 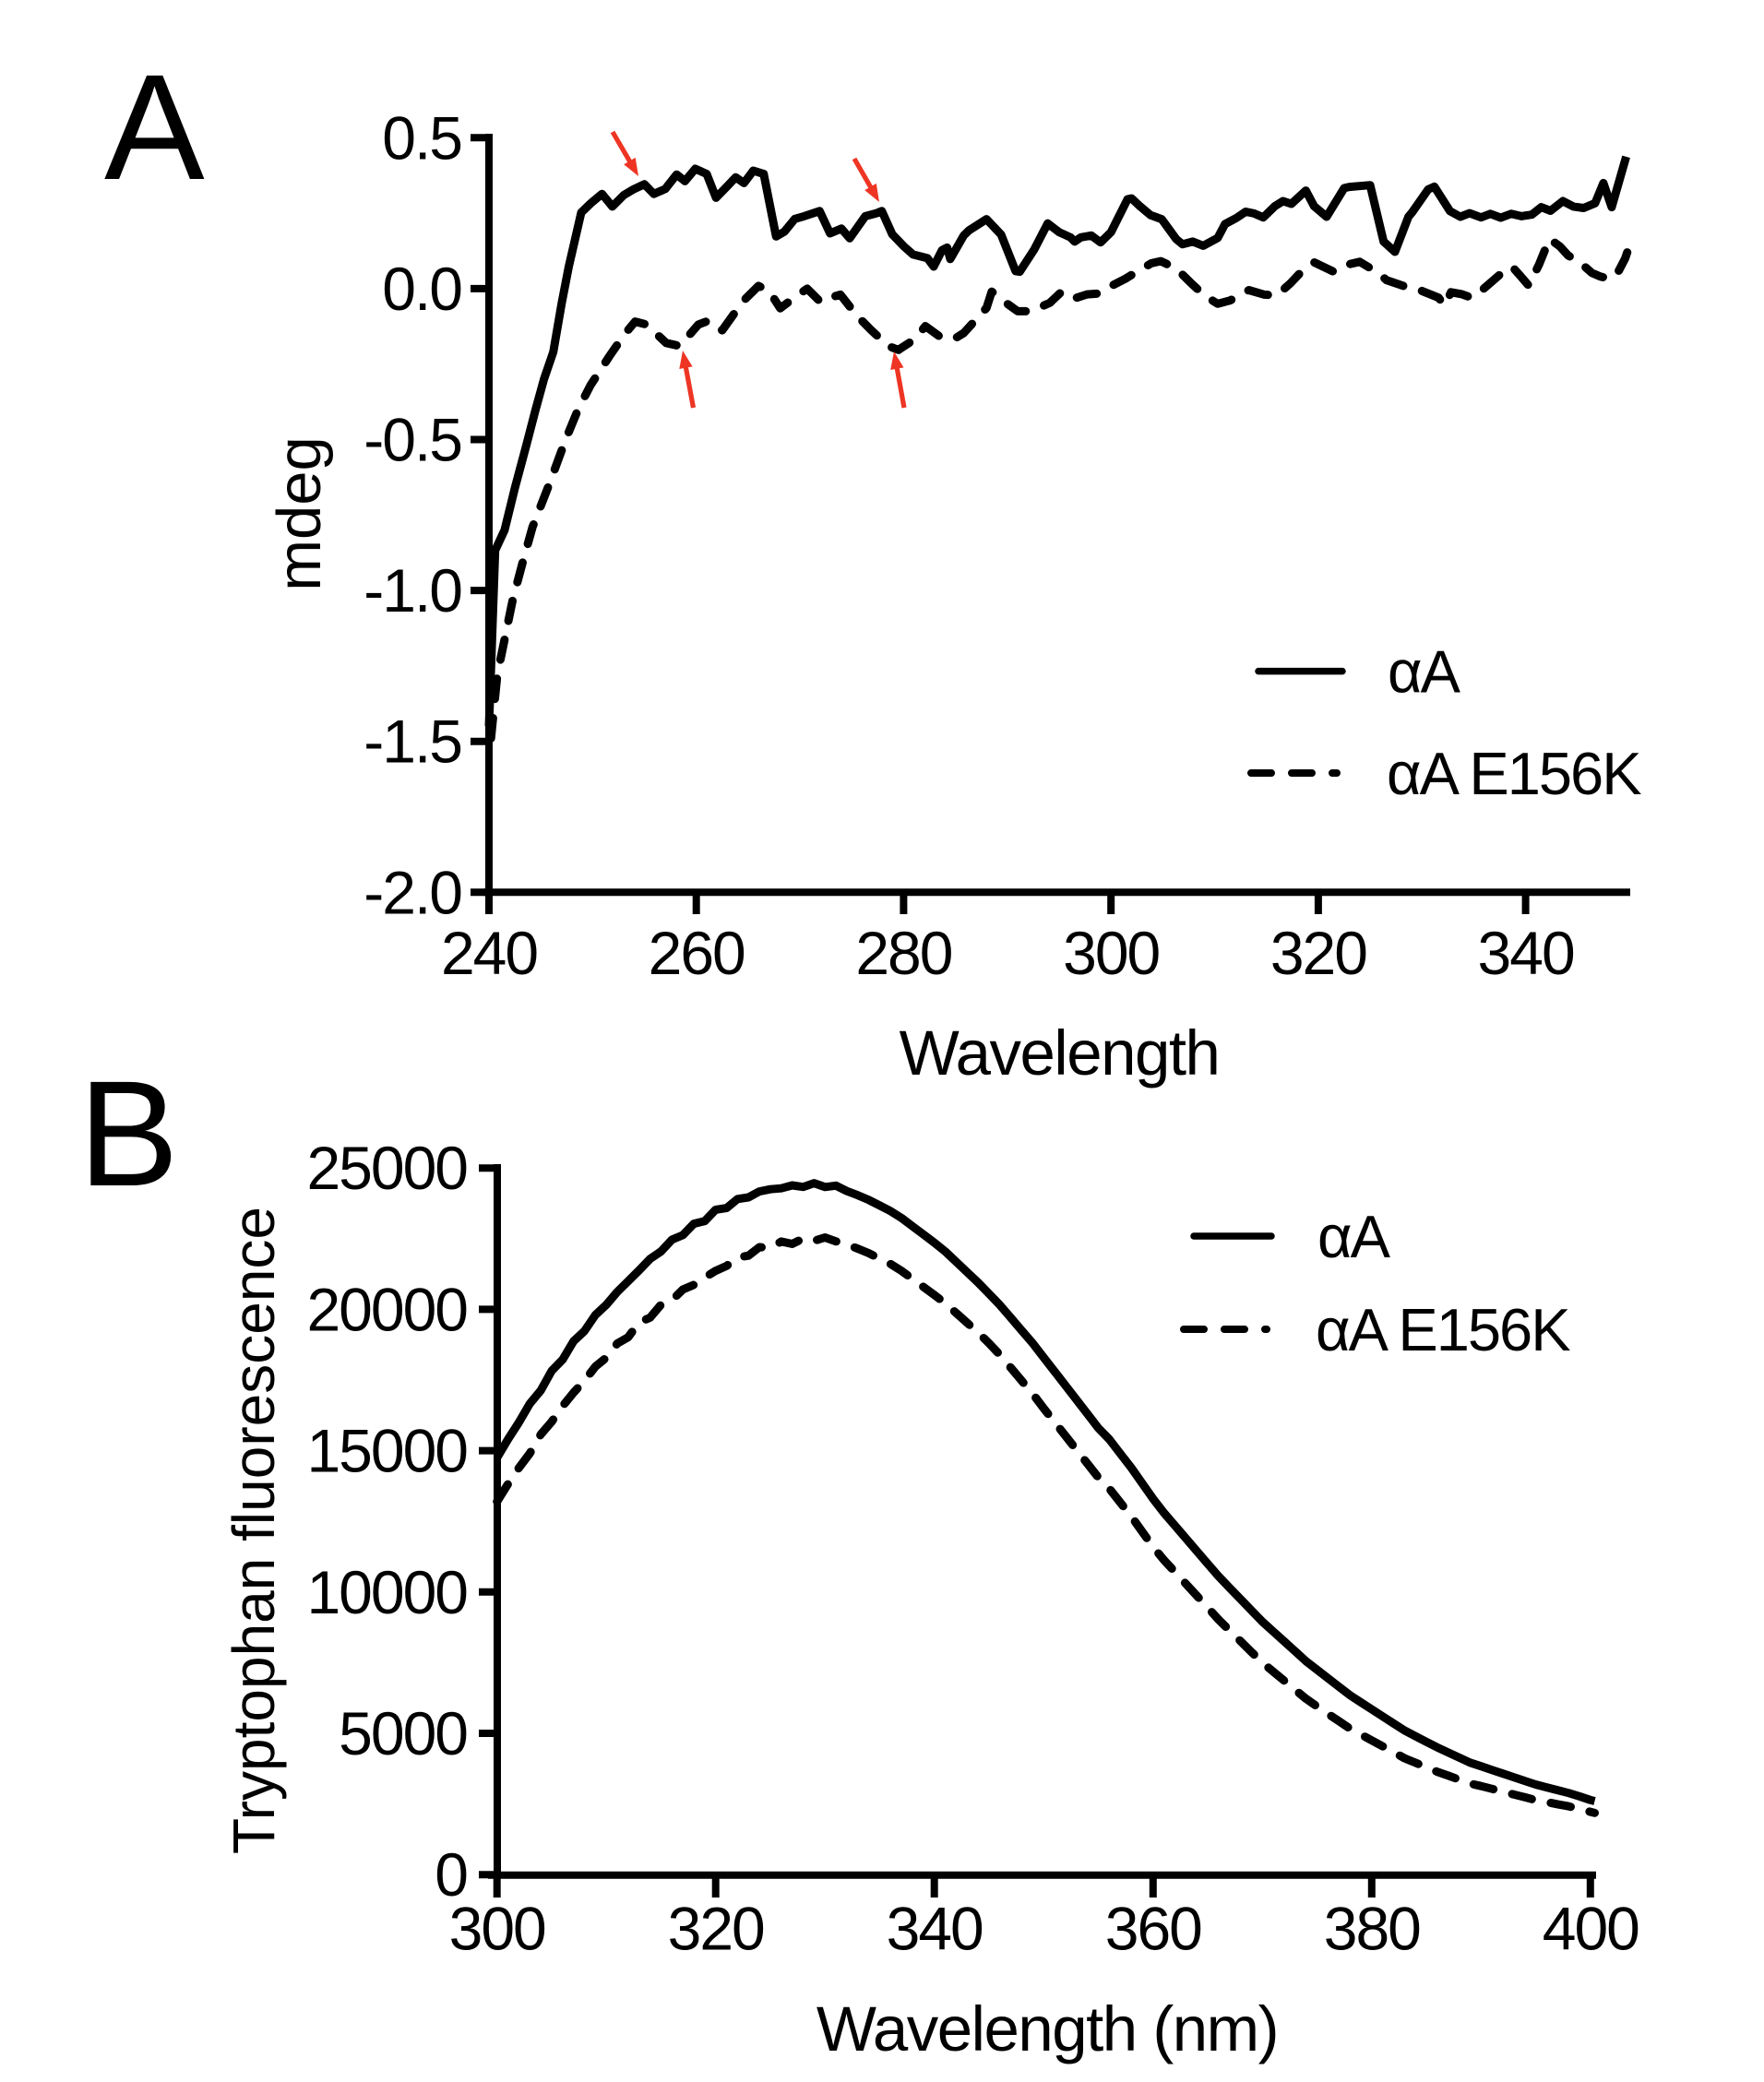 What do you see at coordinates (387, 1592) in the screenshot?
I see `svg-text: 10000` at bounding box center [387, 1592].